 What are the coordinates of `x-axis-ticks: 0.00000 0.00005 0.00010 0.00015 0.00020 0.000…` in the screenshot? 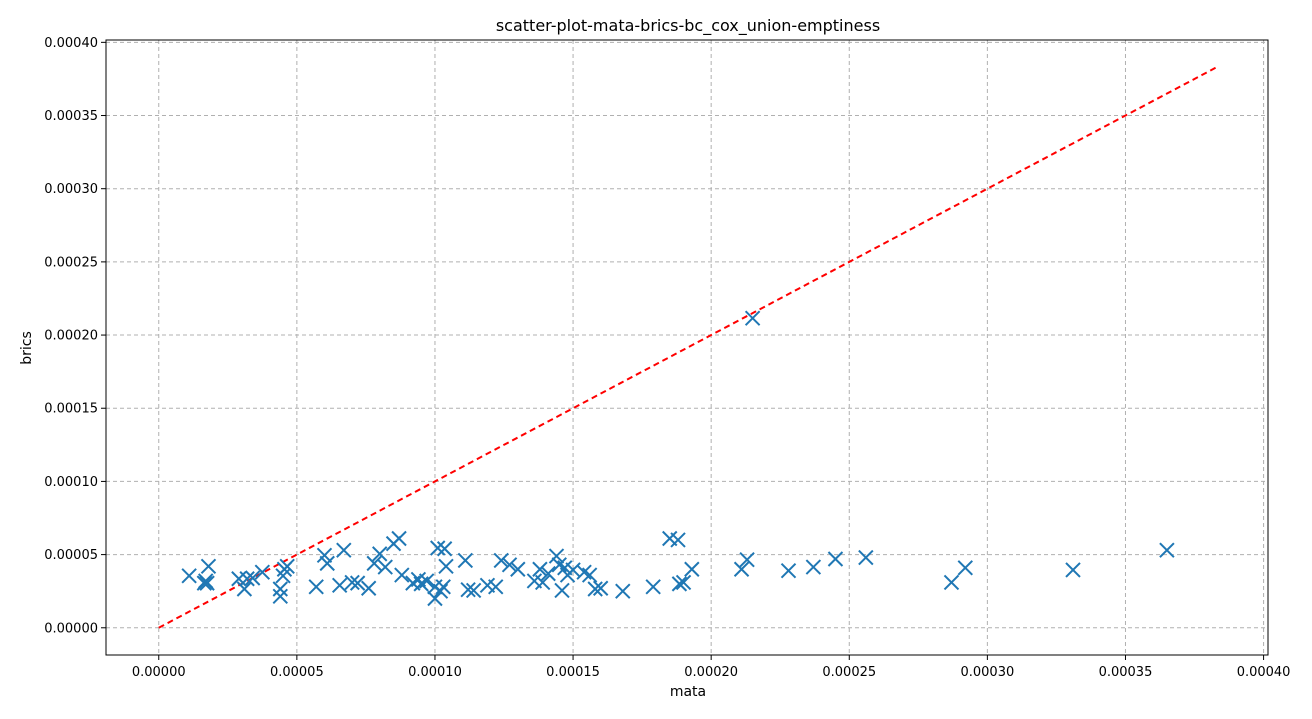 It's located at (711, 667).